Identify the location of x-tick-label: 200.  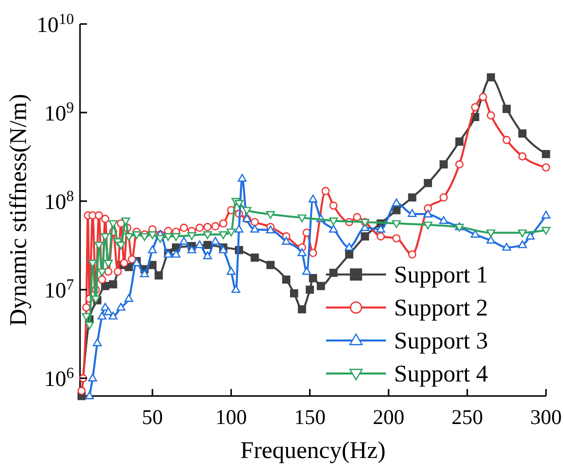
(388, 417).